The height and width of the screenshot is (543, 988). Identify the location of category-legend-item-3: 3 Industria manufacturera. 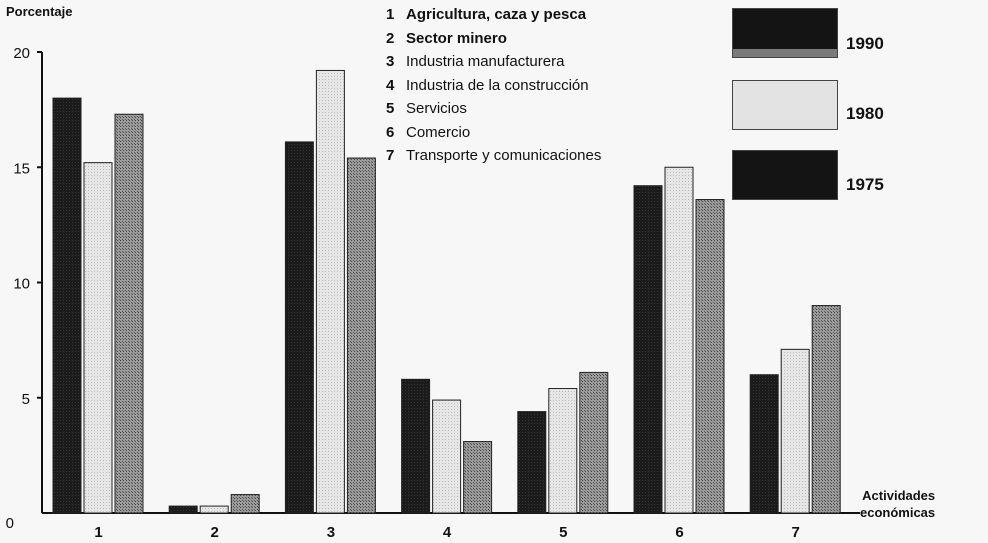
(493, 62).